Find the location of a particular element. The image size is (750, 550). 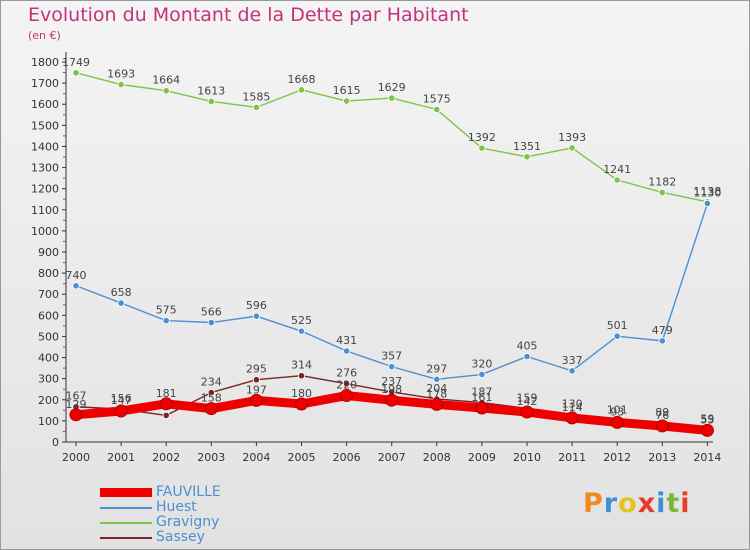

y-tick-label: 600 is located at coordinates (48, 315).